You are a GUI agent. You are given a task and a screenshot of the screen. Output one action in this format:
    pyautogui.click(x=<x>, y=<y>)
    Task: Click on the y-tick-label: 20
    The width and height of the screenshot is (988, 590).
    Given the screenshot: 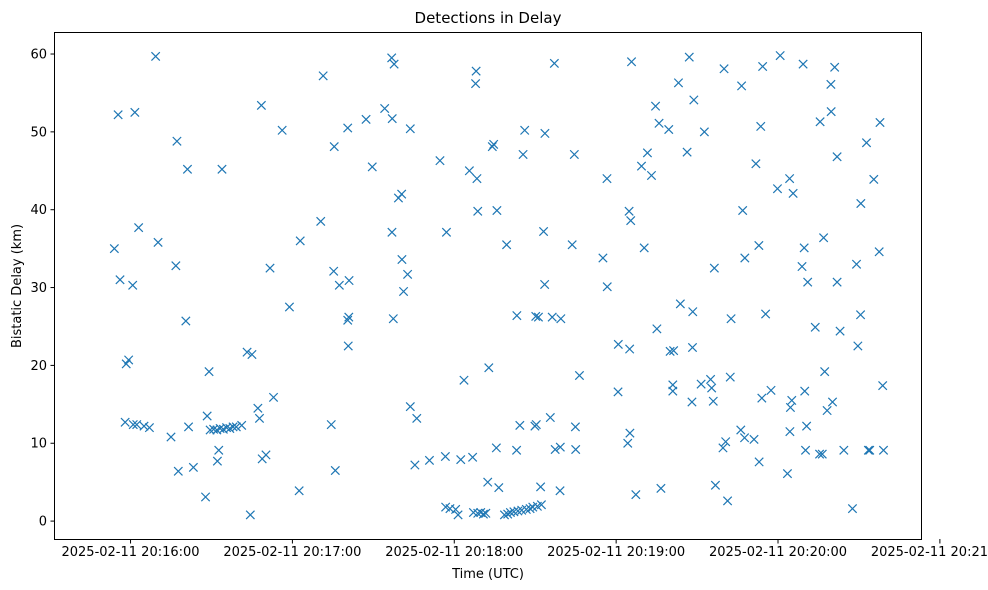 What is the action you would take?
    pyautogui.click(x=38, y=366)
    